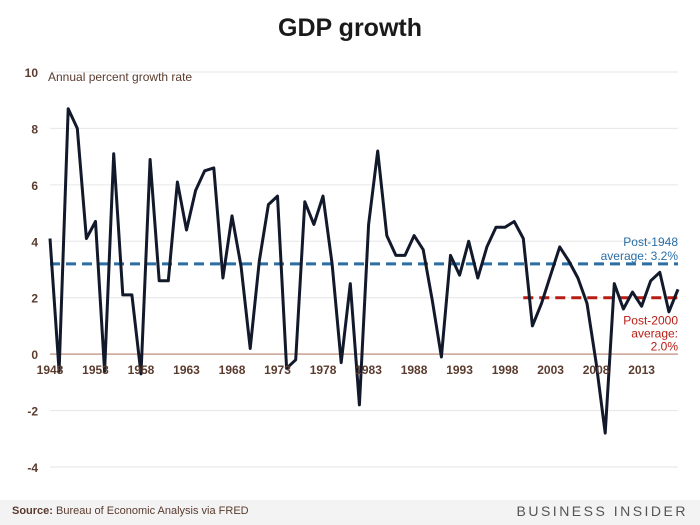  I want to click on reference-lines, so click(364, 281).